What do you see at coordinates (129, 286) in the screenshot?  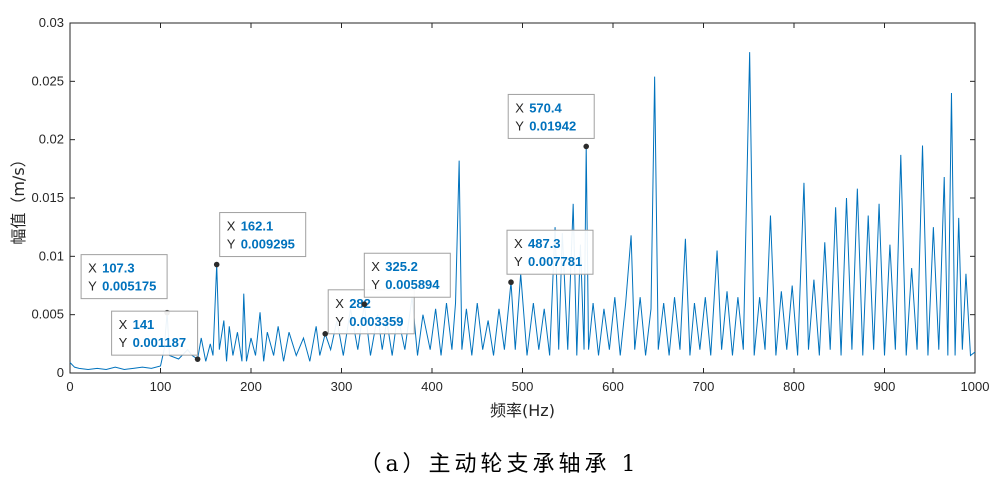 I see `datatip-y-value: 0.005175` at bounding box center [129, 286].